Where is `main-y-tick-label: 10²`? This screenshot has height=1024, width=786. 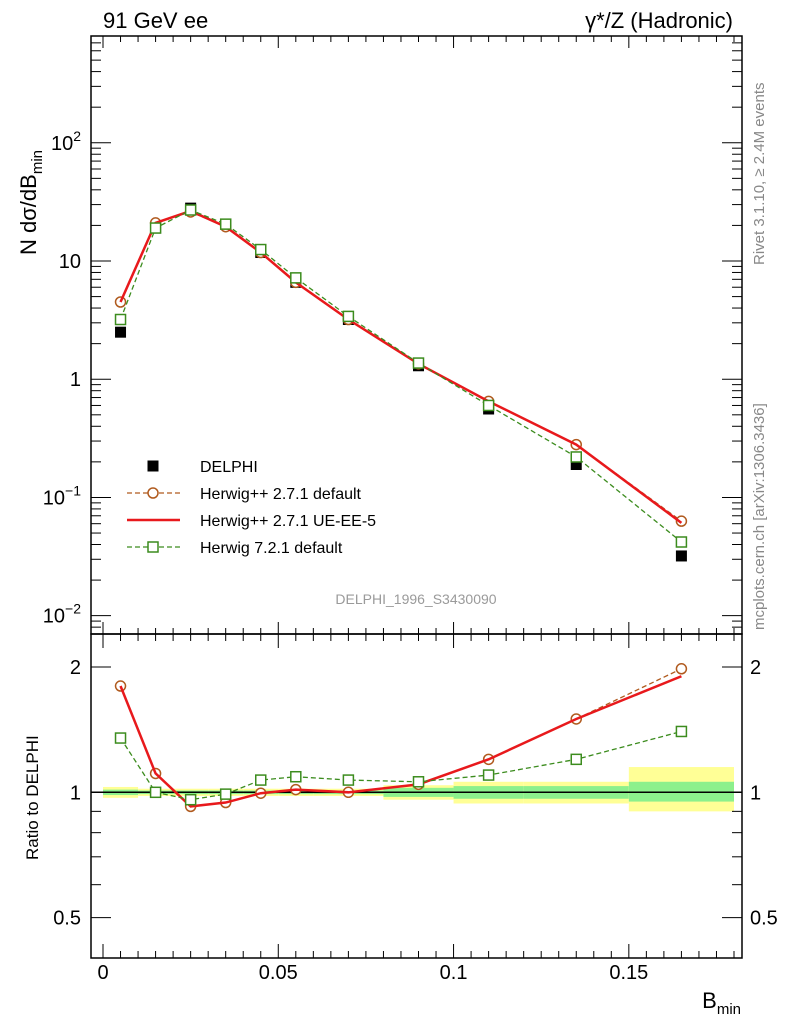
main-y-tick-label: 10² is located at coordinates (66, 141).